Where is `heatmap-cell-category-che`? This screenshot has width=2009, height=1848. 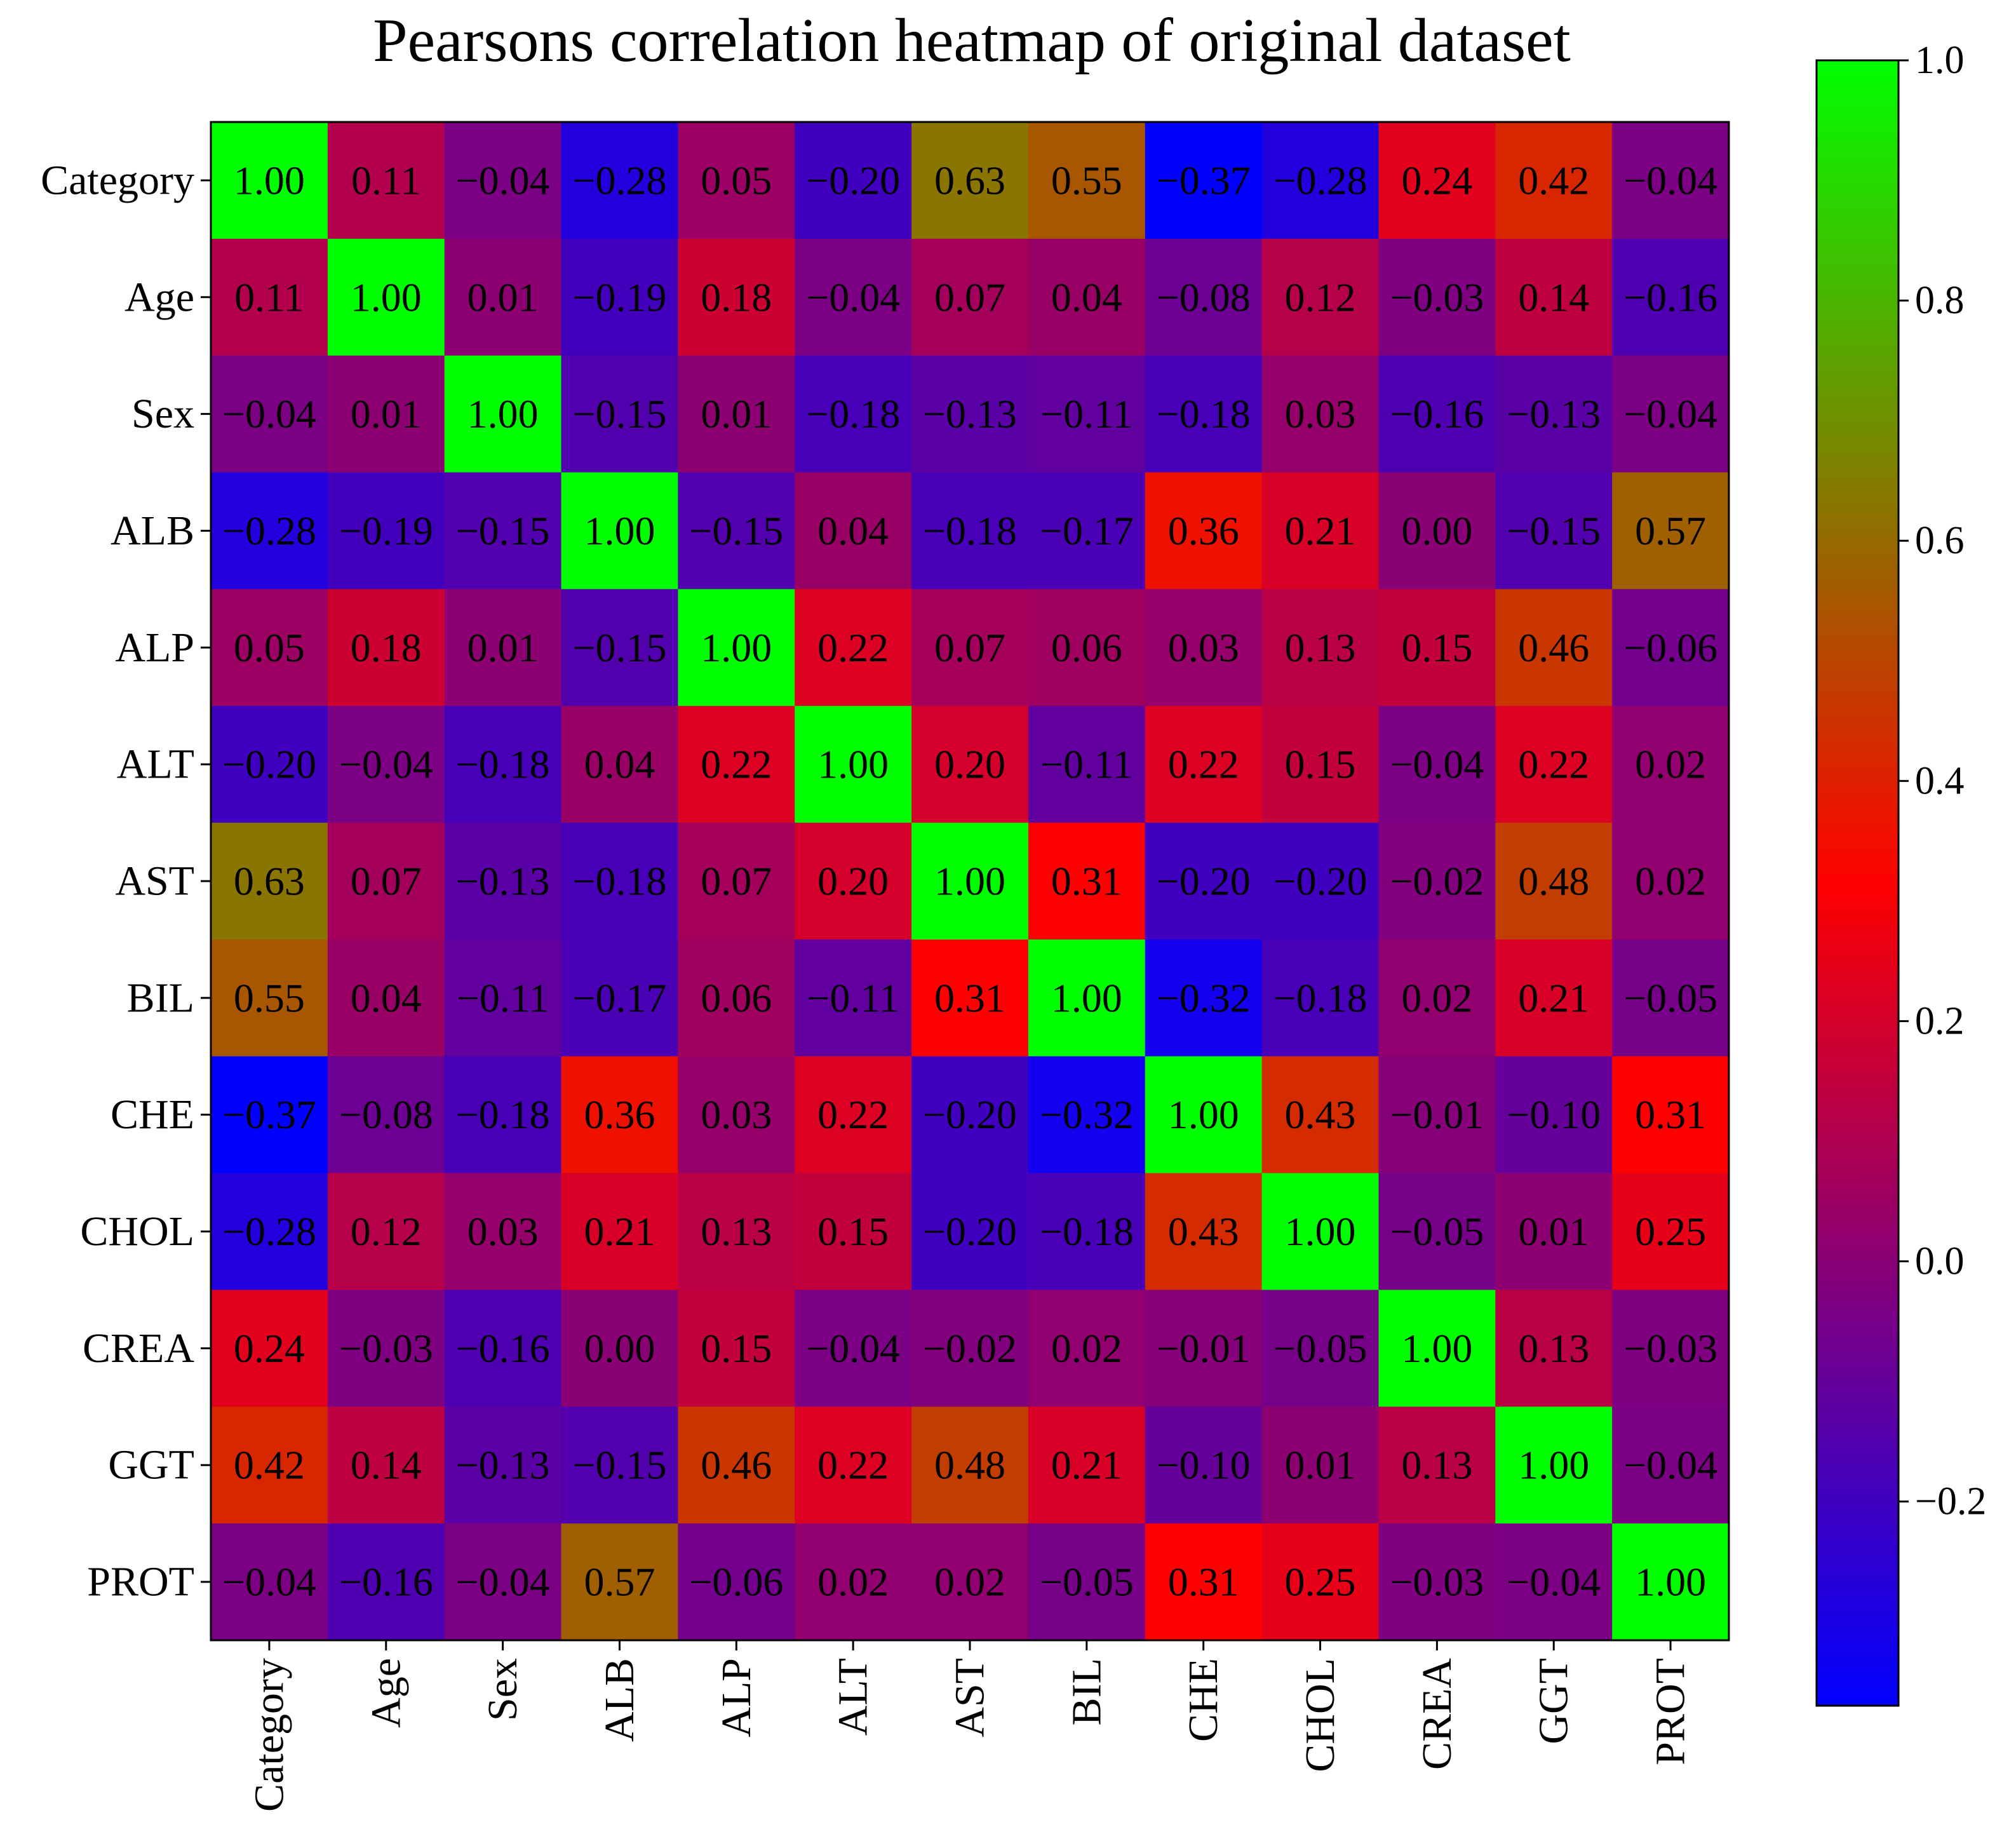 heatmap-cell-category-che is located at coordinates (1204, 180).